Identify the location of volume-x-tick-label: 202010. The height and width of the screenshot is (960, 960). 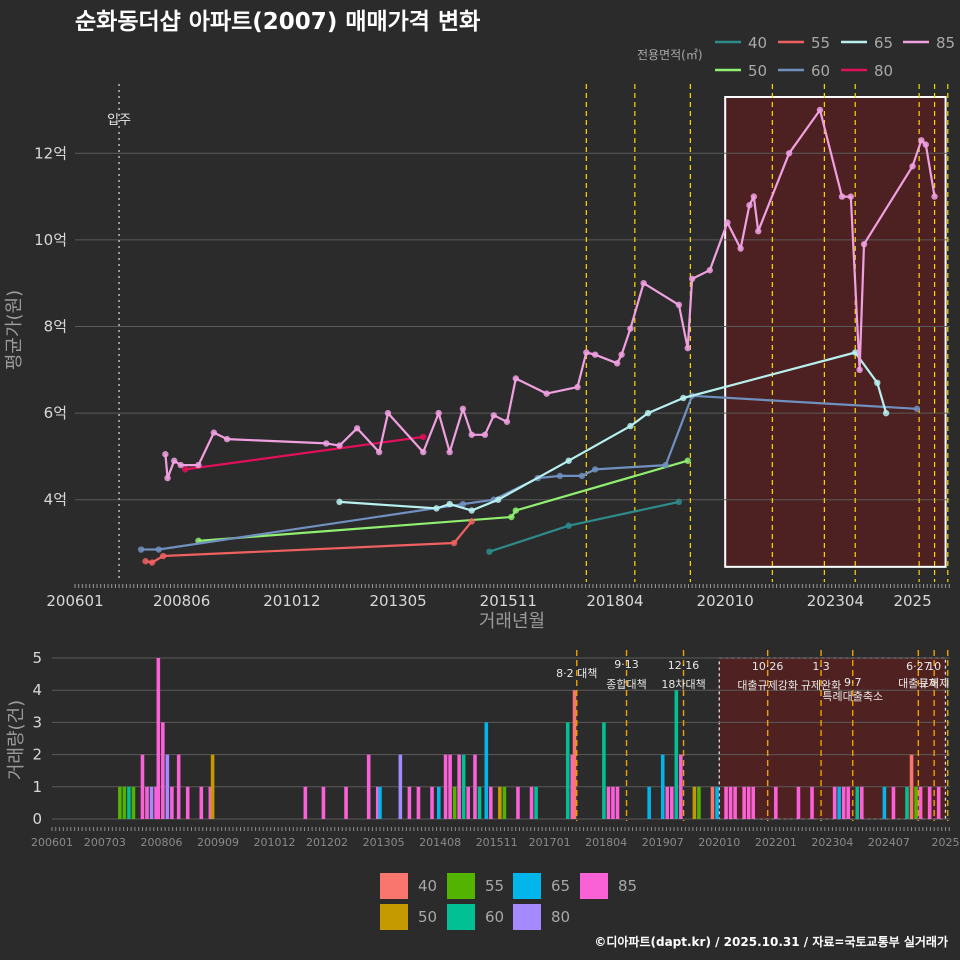
(719, 842).